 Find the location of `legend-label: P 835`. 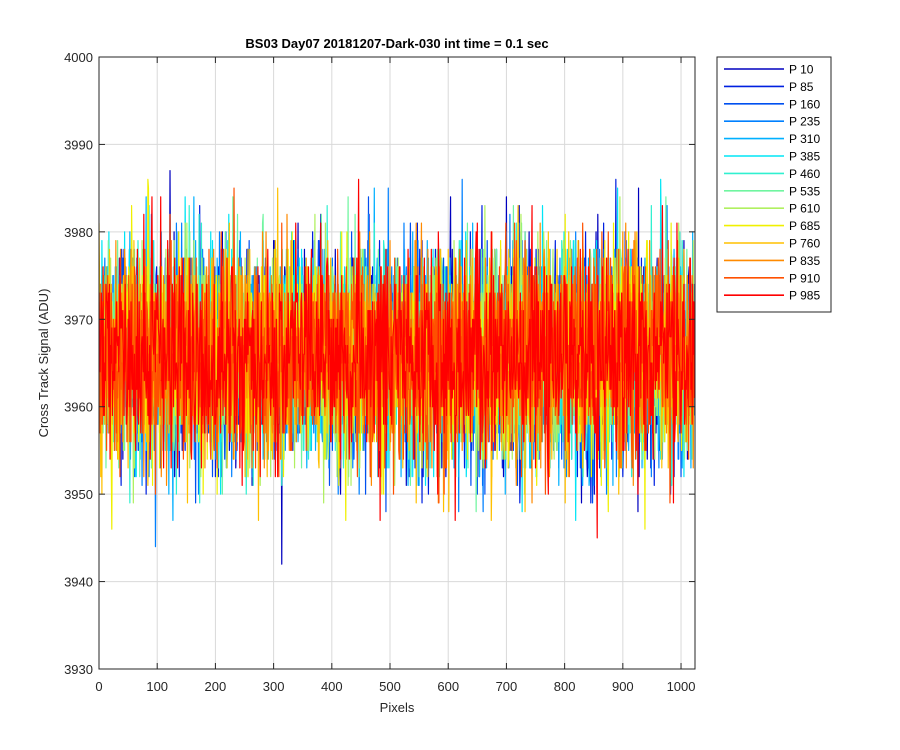

legend-label: P 835 is located at coordinates (804, 261).